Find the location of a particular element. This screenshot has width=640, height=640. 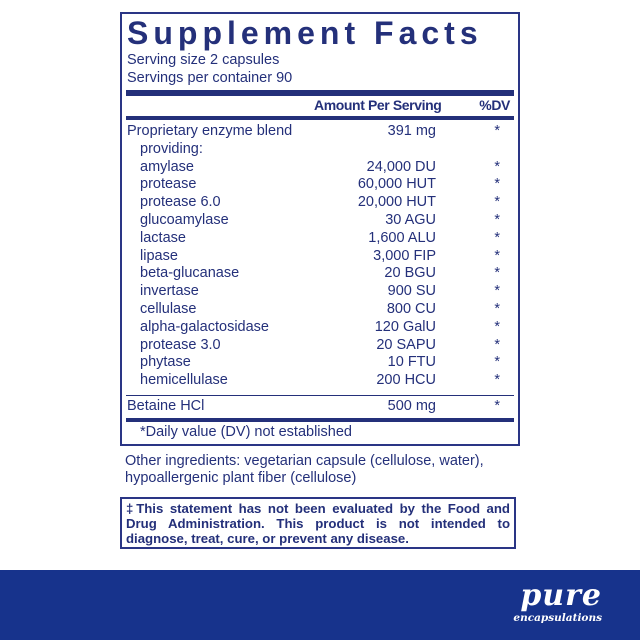

nutrient-amount: 20,000 HUT is located at coordinates (396, 202).